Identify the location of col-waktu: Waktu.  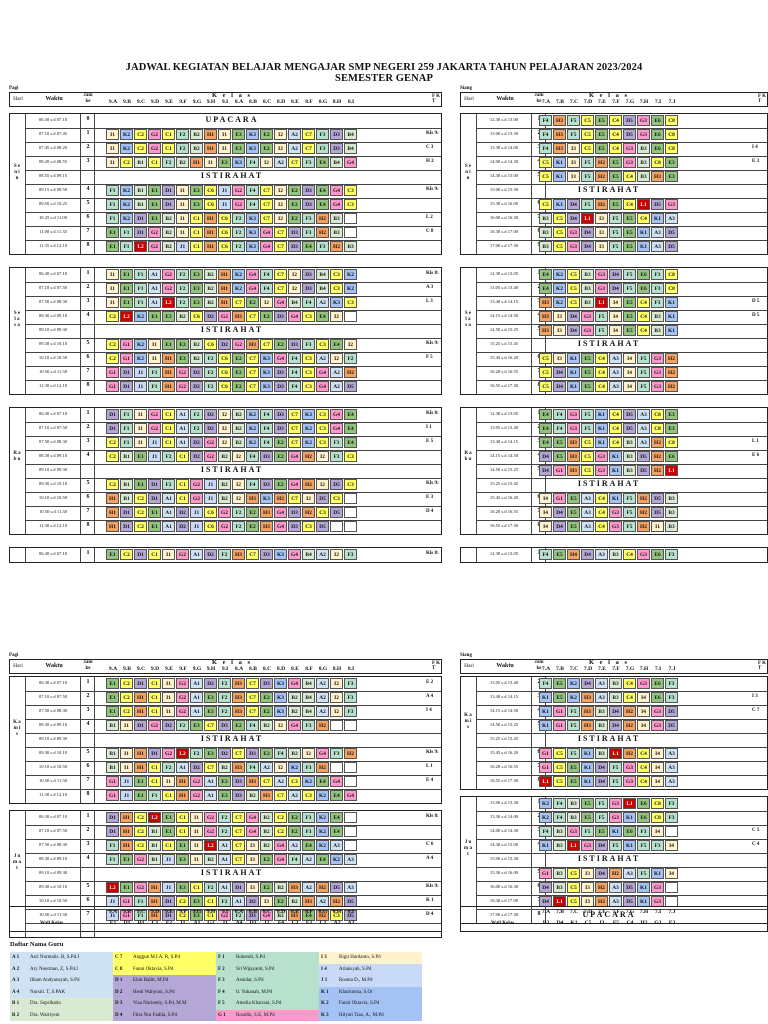
(54, 666).